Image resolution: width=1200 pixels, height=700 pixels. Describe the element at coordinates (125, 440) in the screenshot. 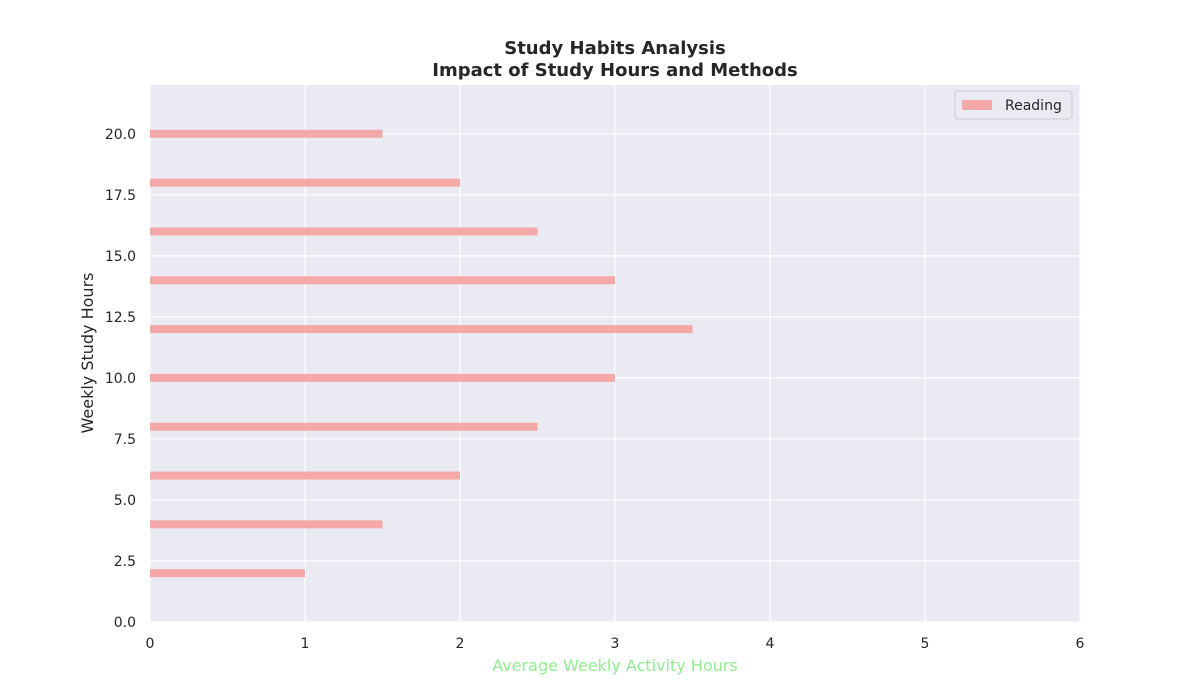

I see `y-tick-label: 7.5` at that location.